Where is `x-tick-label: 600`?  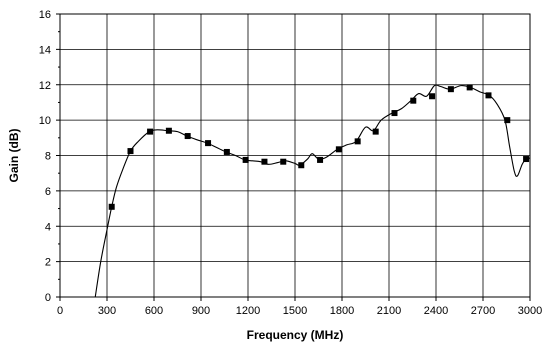
x-tick-label: 600 is located at coordinates (154, 311).